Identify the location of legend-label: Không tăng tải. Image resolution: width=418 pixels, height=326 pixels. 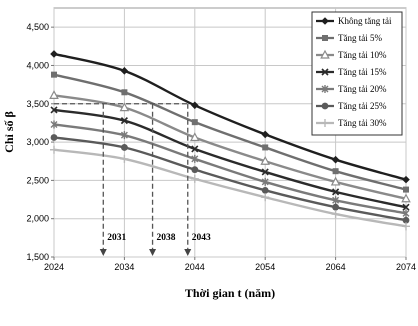
(365, 21).